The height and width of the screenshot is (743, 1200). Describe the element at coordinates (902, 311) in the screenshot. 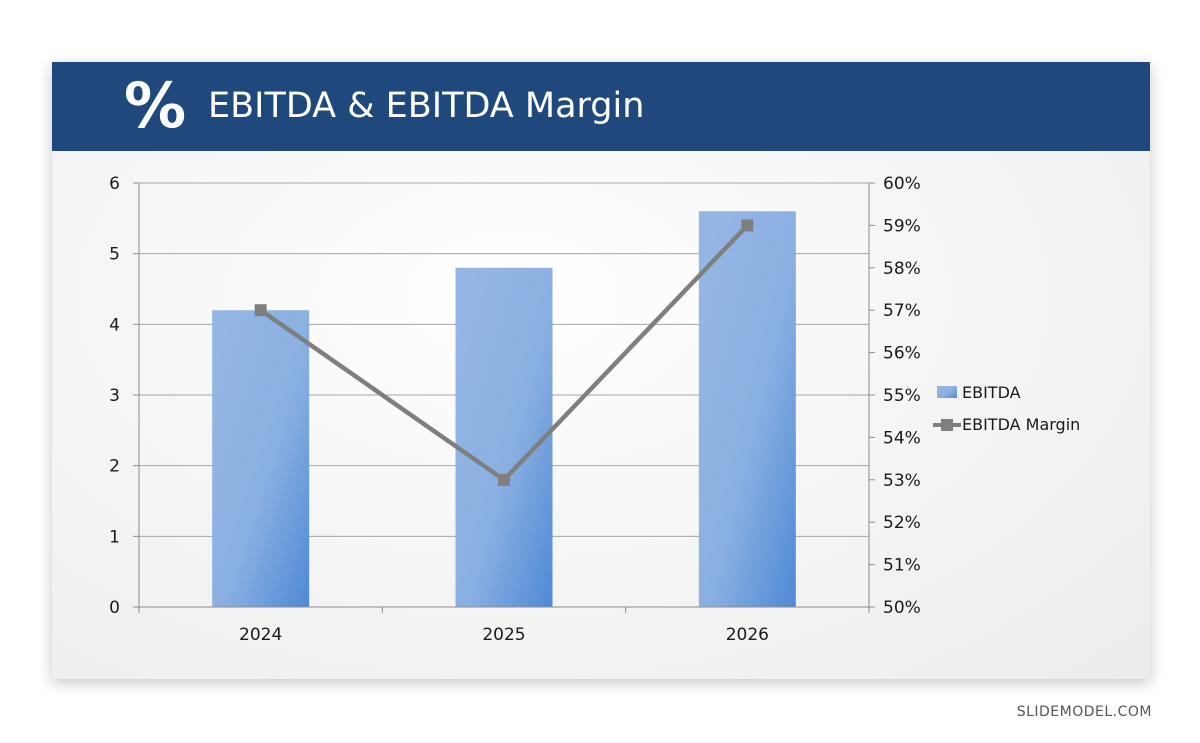

I see `right-tick-label: 57%` at that location.